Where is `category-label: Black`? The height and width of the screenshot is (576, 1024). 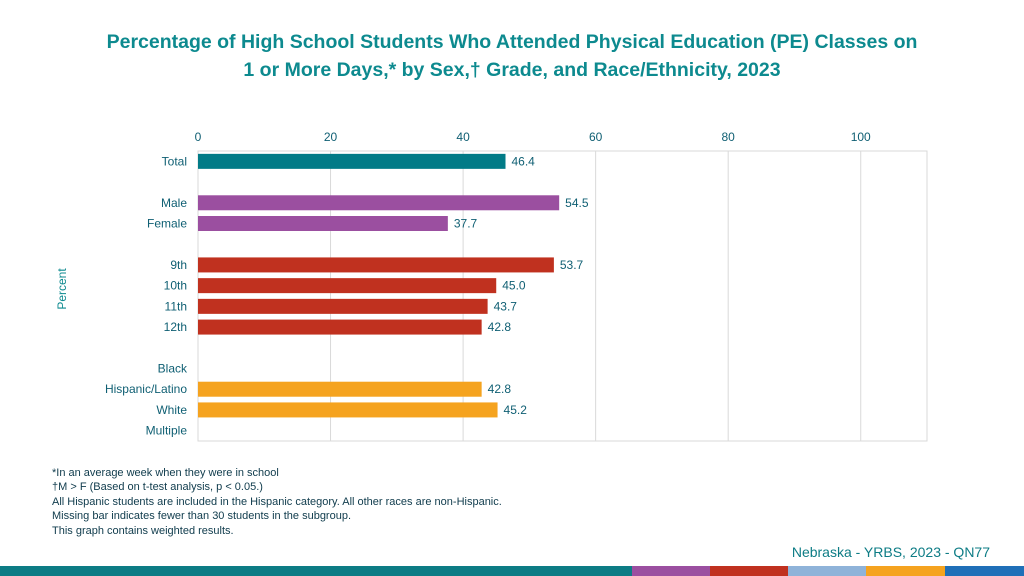 category-label: Black is located at coordinates (173, 369).